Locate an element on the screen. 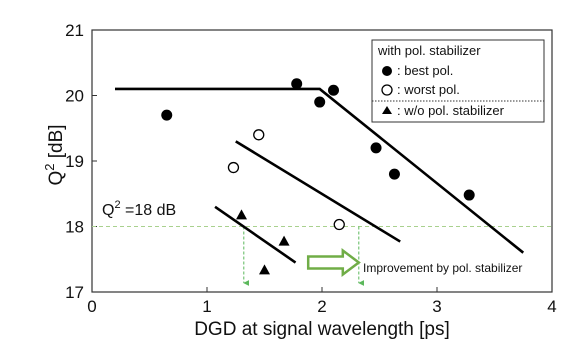 This screenshot has height=345, width=575. x-axis-label: DGD at signal wavelength [ps] is located at coordinates (322, 329).